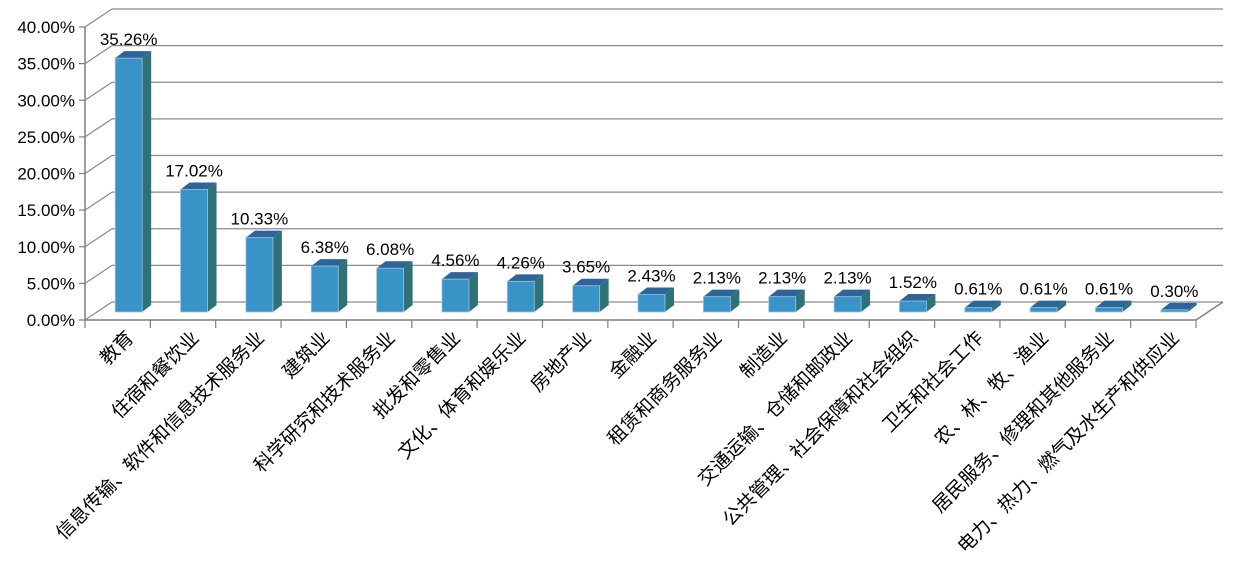  Describe the element at coordinates (1174, 291) in the screenshot. I see `bar-value-label: 0.30%` at that location.